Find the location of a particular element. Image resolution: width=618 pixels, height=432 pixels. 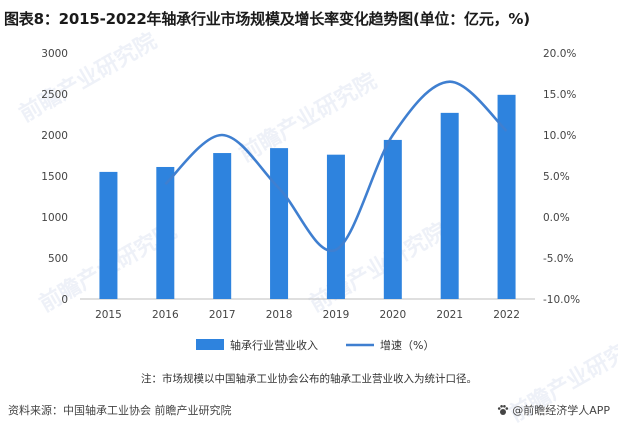

y-right-tick-label: 0.0% is located at coordinates (556, 218).